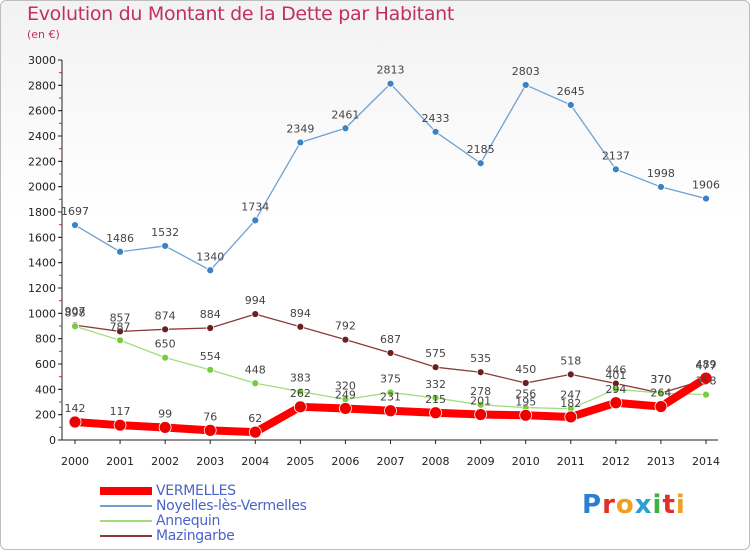 The image size is (750, 550). I want to click on data-label: 262, so click(300, 393).